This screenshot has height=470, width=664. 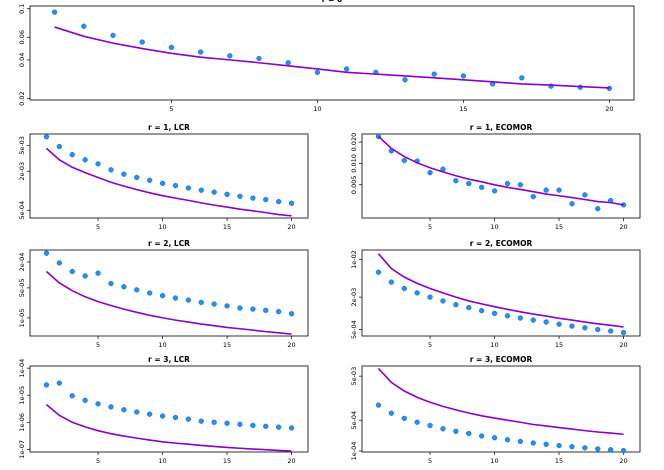 What do you see at coordinates (354, 184) in the screenshot?
I see `y-tick-label: 0.005` at bounding box center [354, 184].